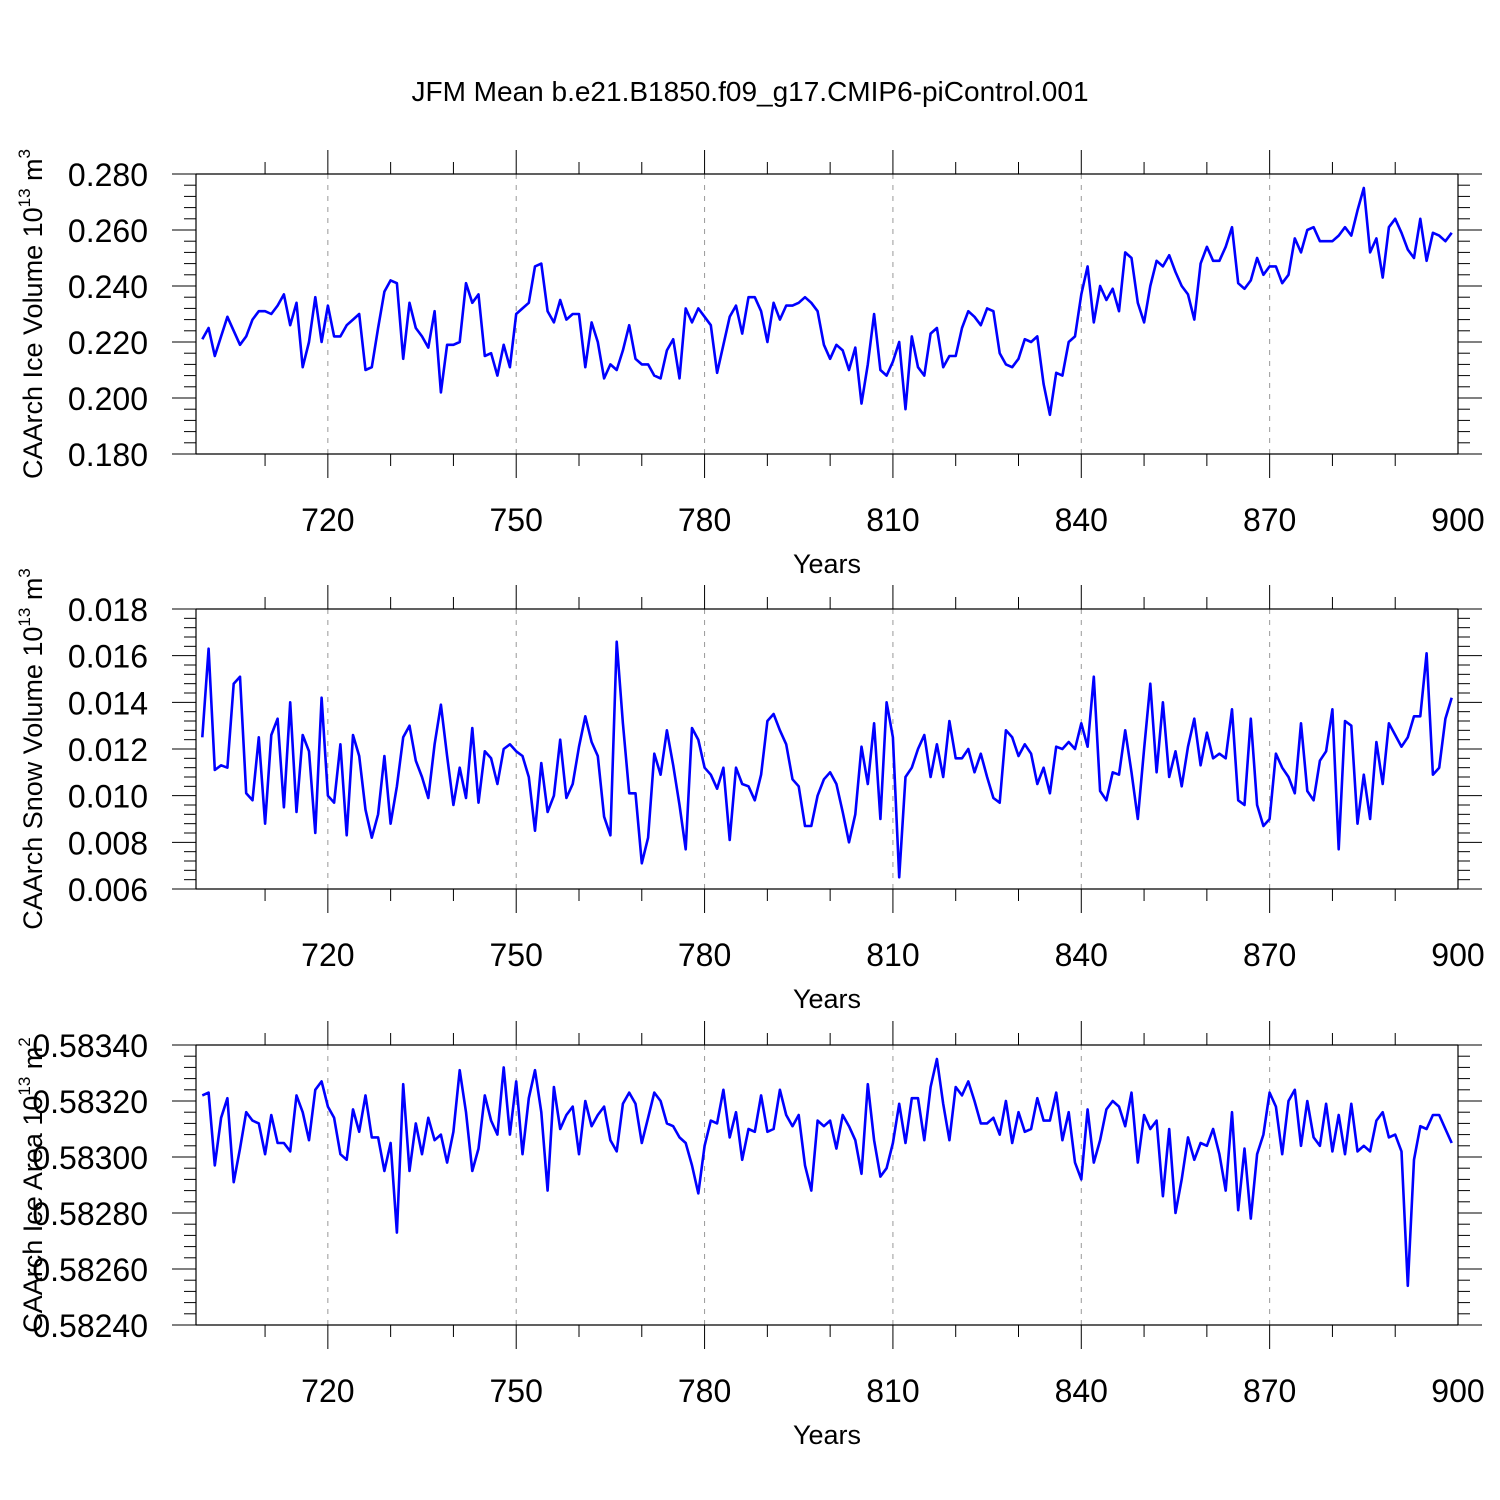 The width and height of the screenshot is (1500, 1500). I want to click on panel1-y-label-part: m, so click(33, 593).